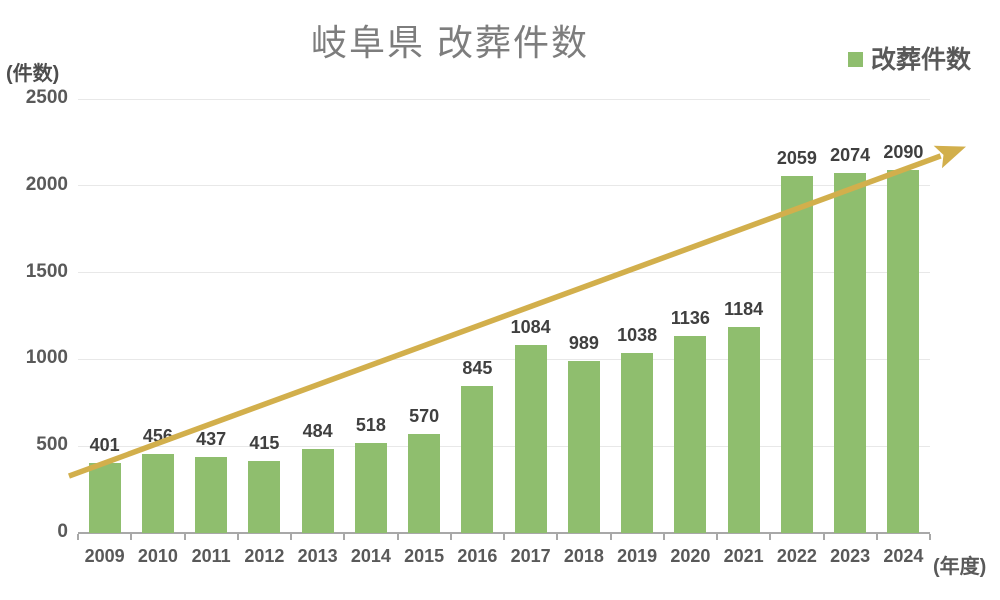 This screenshot has width=1000, height=600. What do you see at coordinates (637, 442) in the screenshot?
I see `bar-2019` at bounding box center [637, 442].